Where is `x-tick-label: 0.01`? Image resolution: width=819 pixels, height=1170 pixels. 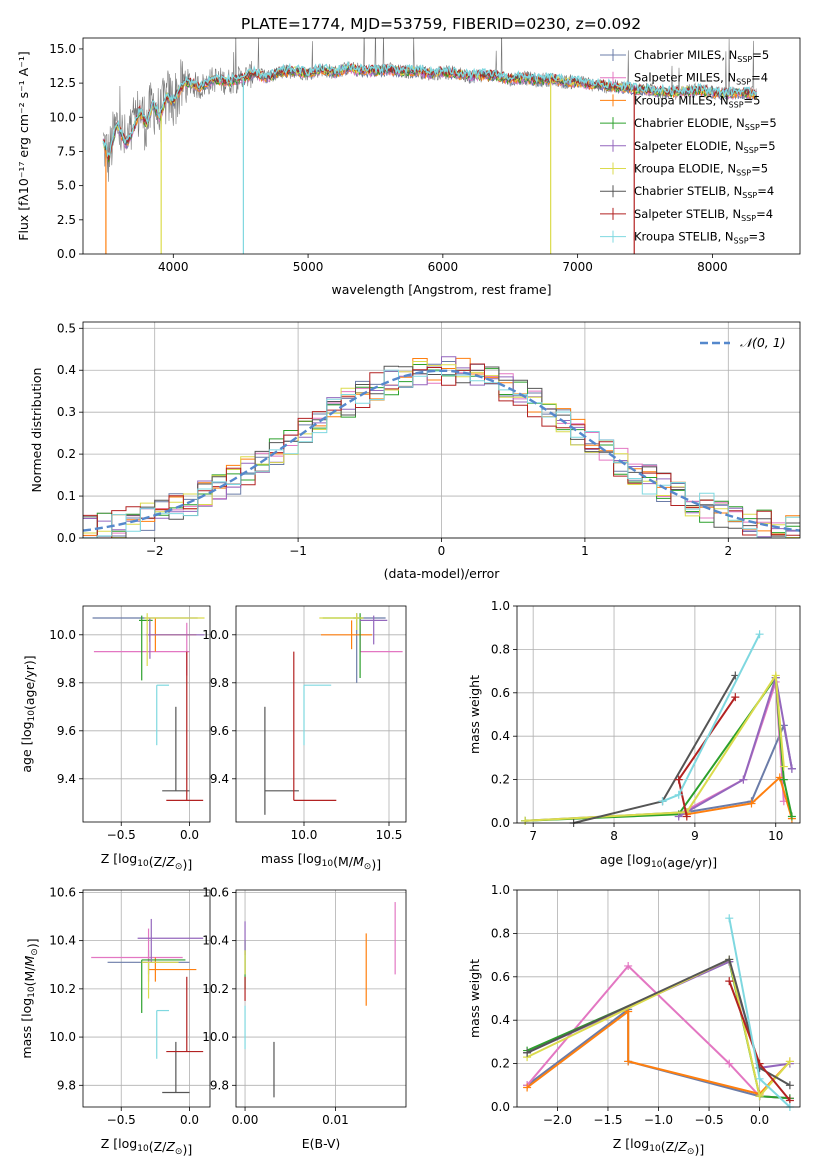
x-tick-label: 0.01 is located at coordinates (335, 1120).